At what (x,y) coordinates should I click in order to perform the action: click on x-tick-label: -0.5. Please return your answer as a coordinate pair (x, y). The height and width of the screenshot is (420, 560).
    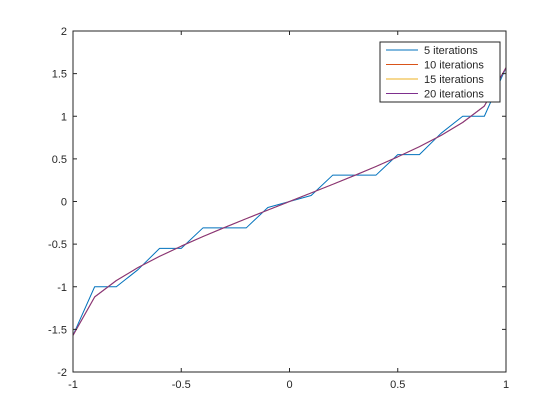
    Looking at the image, I should click on (181, 385).